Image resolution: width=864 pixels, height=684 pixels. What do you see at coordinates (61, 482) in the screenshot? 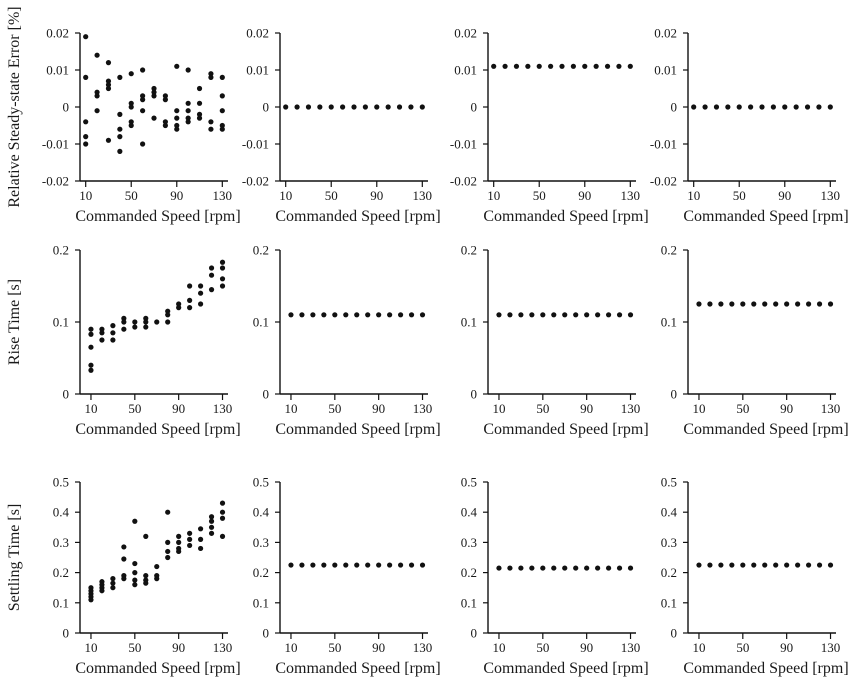
I see `y-tick-label: 0.5` at bounding box center [61, 482].